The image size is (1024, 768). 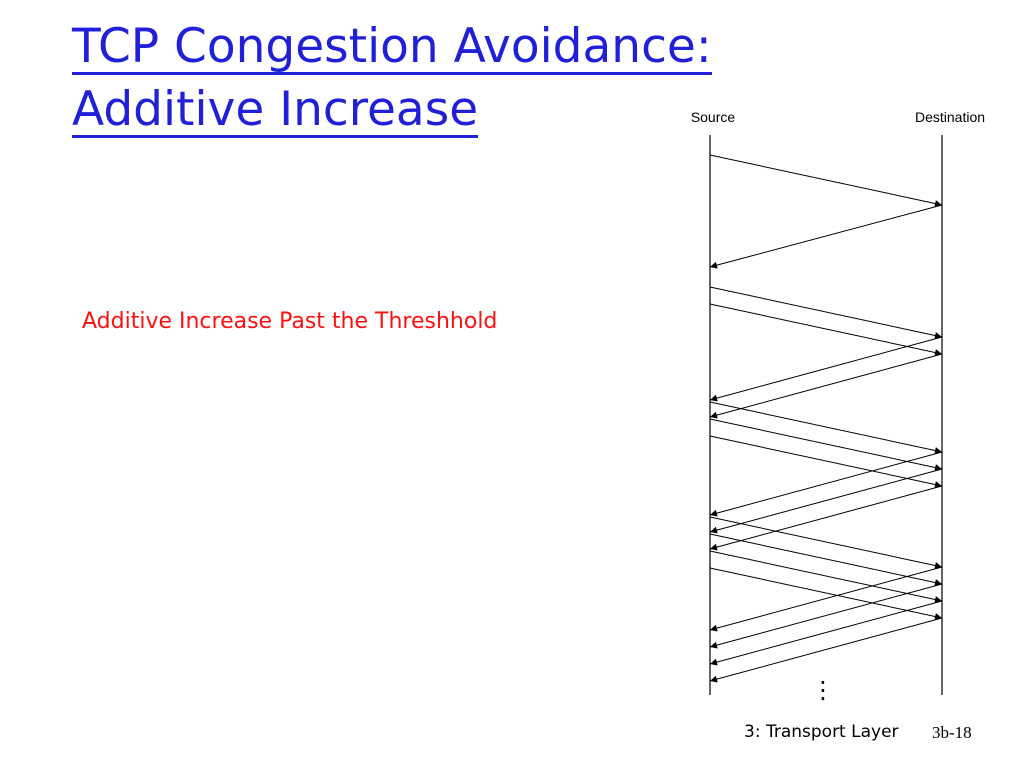 I want to click on source-label: Source, so click(x=713, y=117).